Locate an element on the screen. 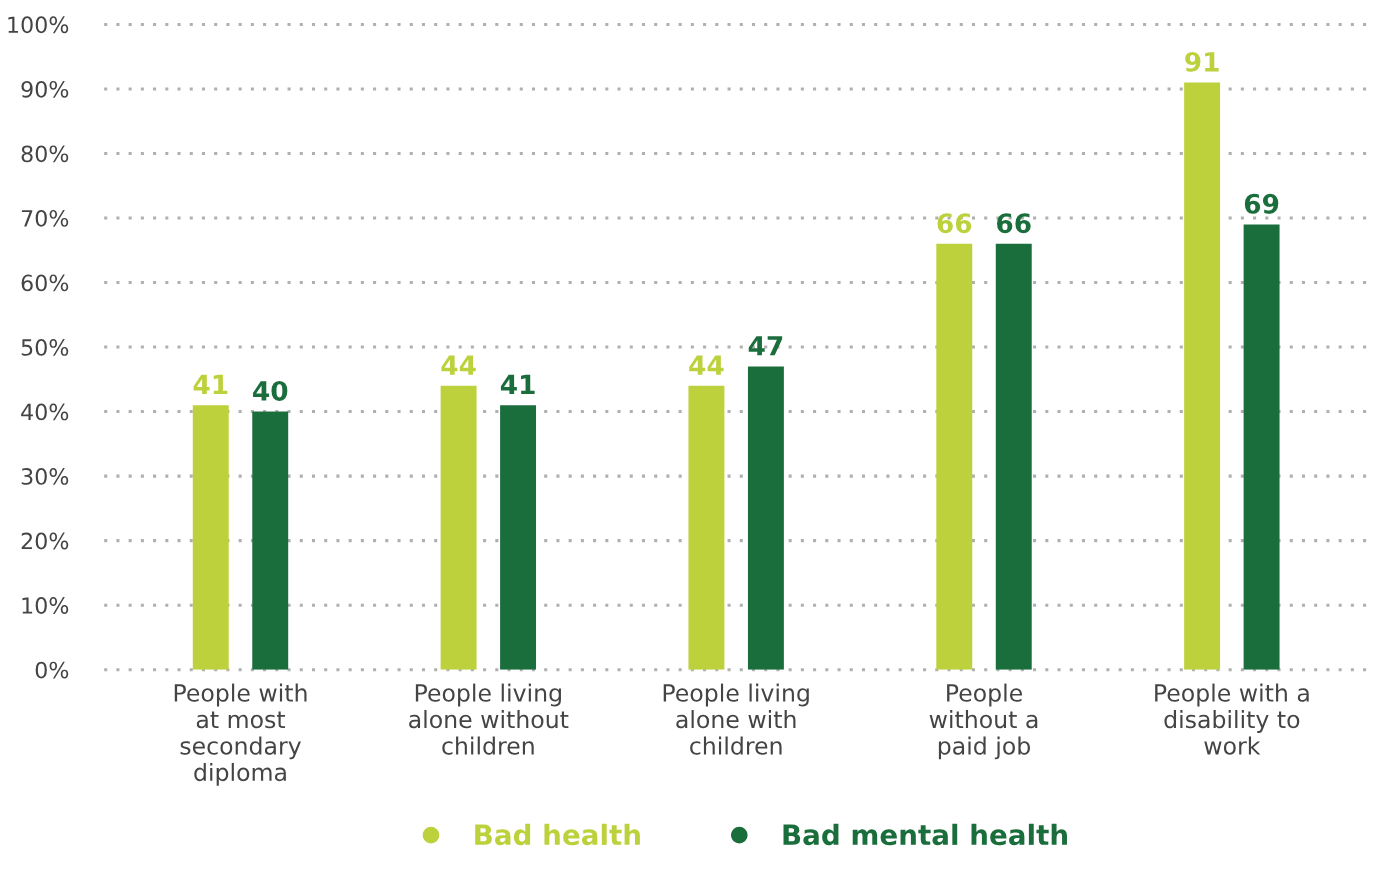 This screenshot has height=872, width=1389. x-tick-label: People living alone with children is located at coordinates (736, 719).